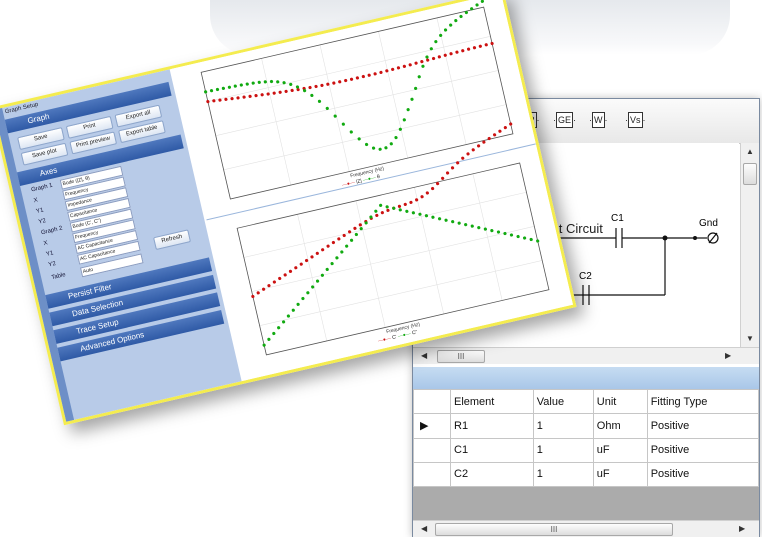 Image resolution: width=762 pixels, height=537 pixels. I want to click on canvas-vertical-scrollbar: ▲ ▼, so click(749, 245).